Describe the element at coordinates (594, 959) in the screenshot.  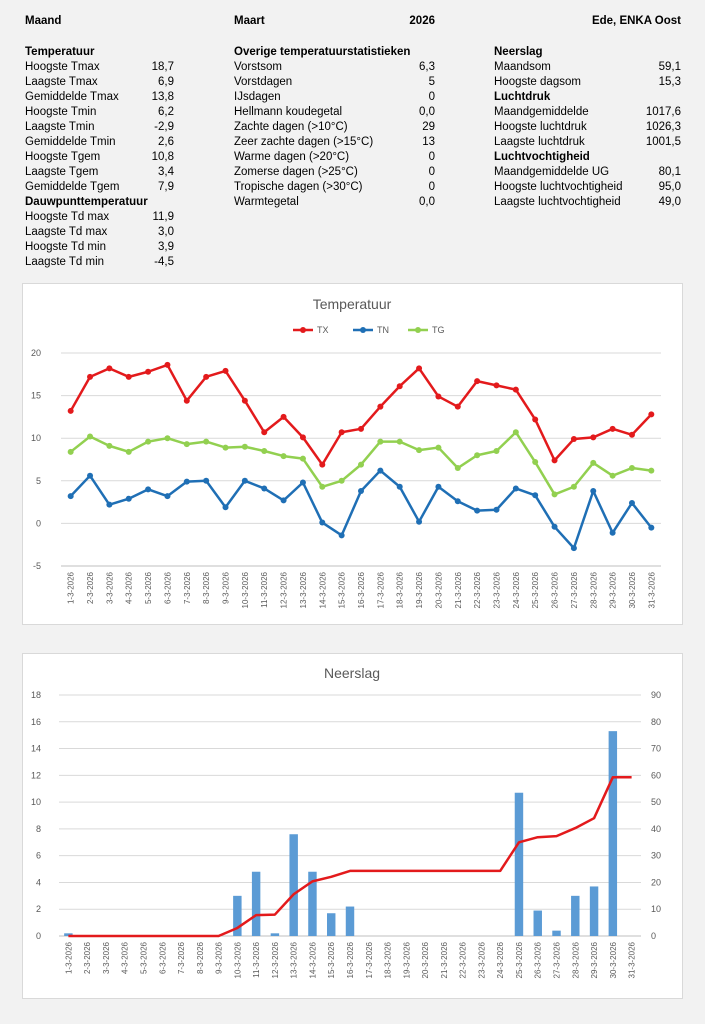
I see `x-tick-label: 29-3-2026` at that location.